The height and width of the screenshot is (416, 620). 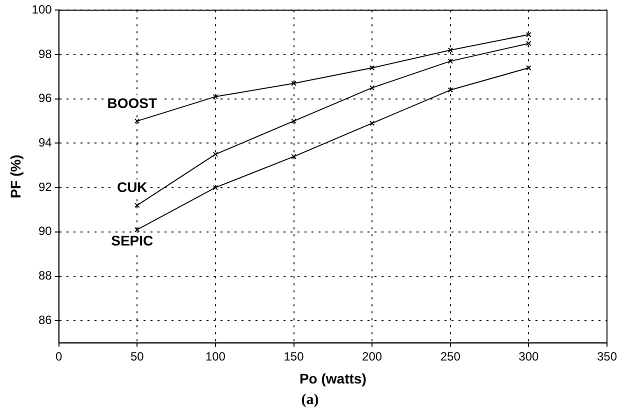 I want to click on x-tick-label: 100, so click(x=215, y=356).